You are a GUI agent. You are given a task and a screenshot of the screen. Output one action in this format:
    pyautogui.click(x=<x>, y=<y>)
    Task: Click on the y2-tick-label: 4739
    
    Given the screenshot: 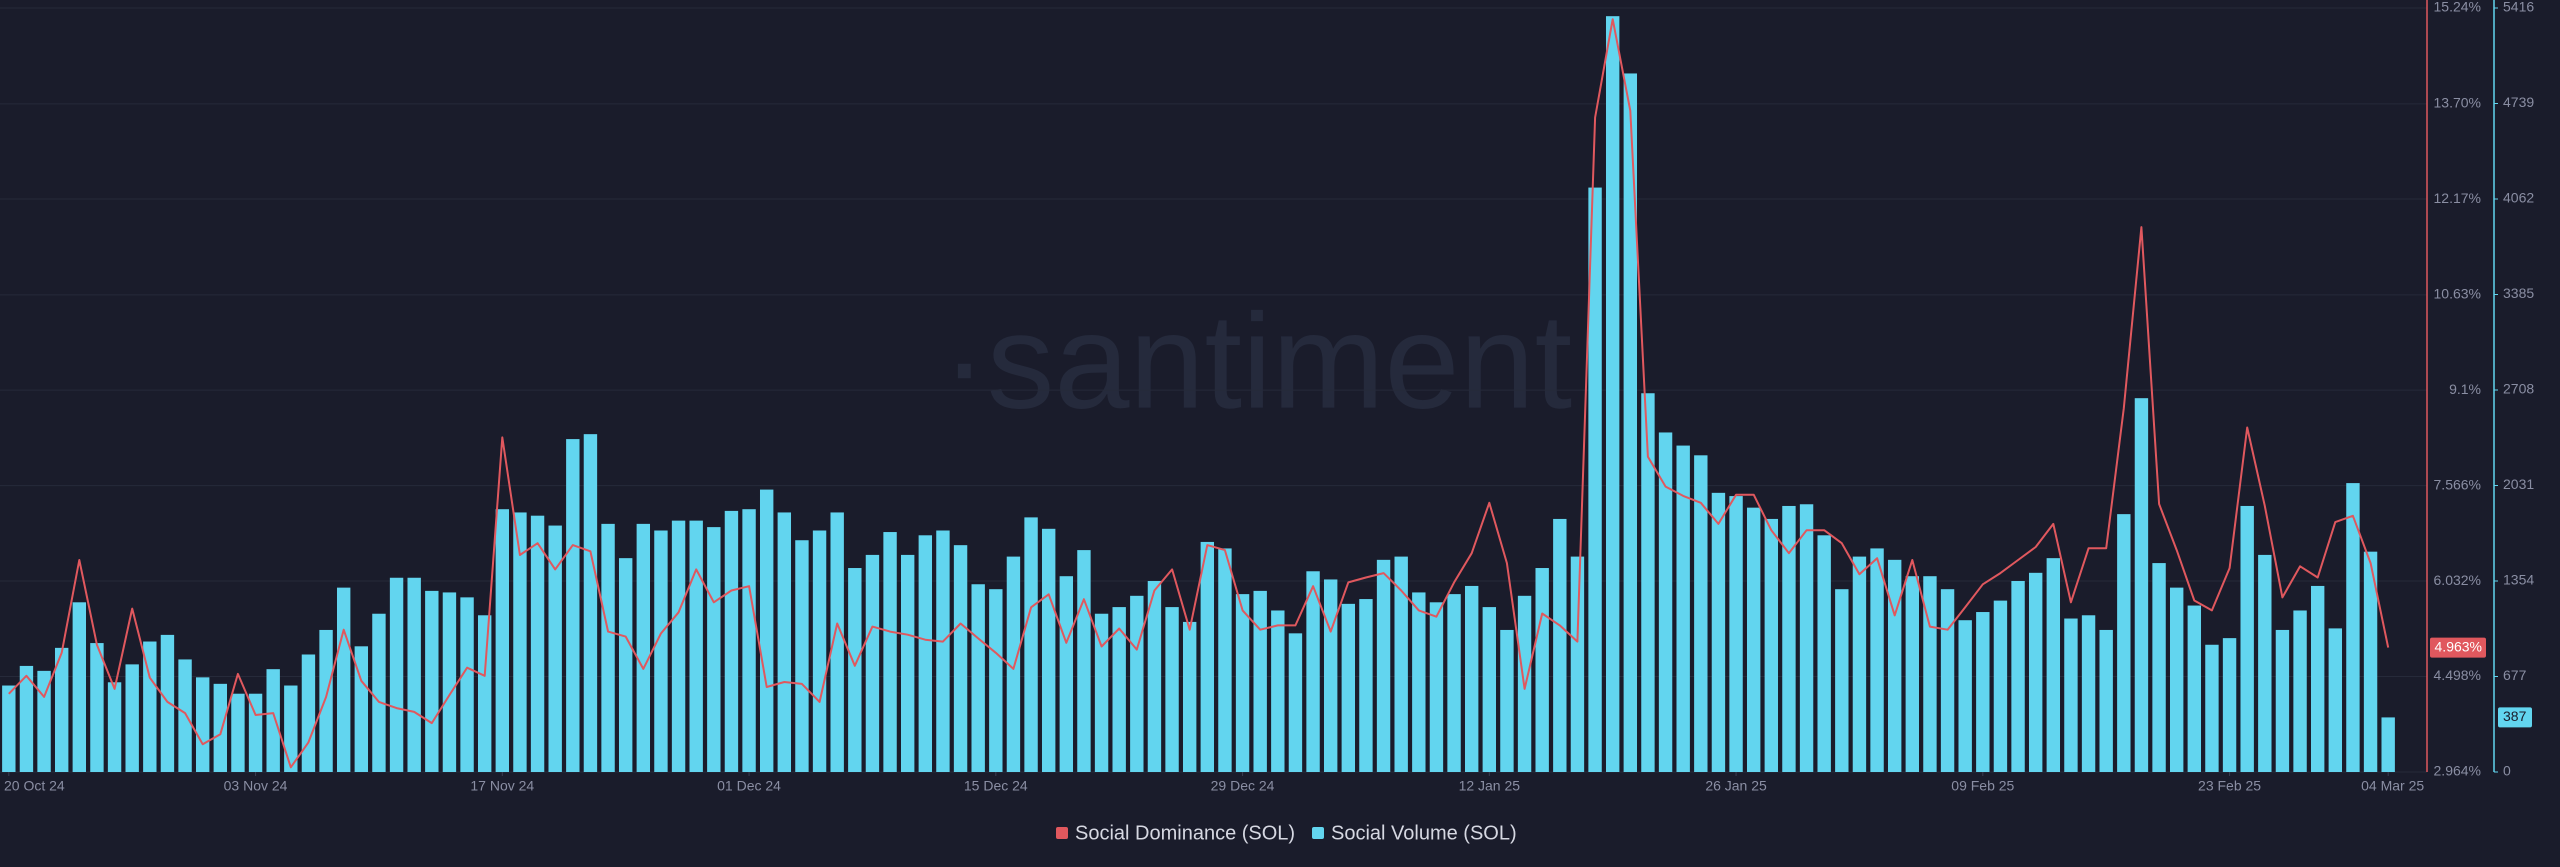 What is the action you would take?
    pyautogui.click(x=2518, y=102)
    